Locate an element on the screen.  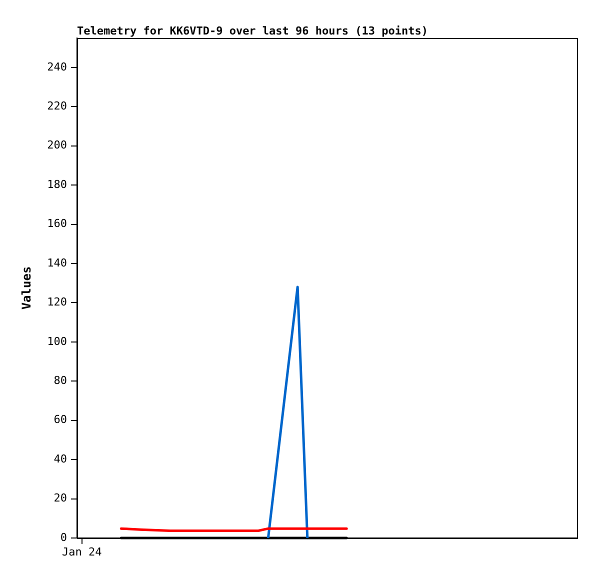
y-tick-label: 140 is located at coordinates (57, 263).